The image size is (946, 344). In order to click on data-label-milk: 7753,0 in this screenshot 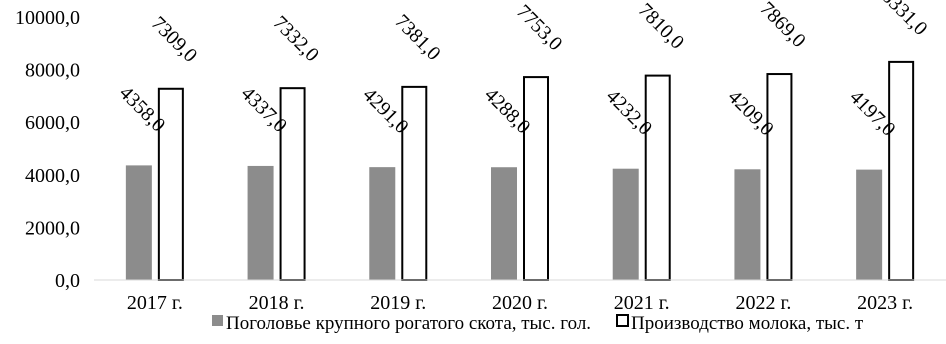, I will do `click(539, 28)`.